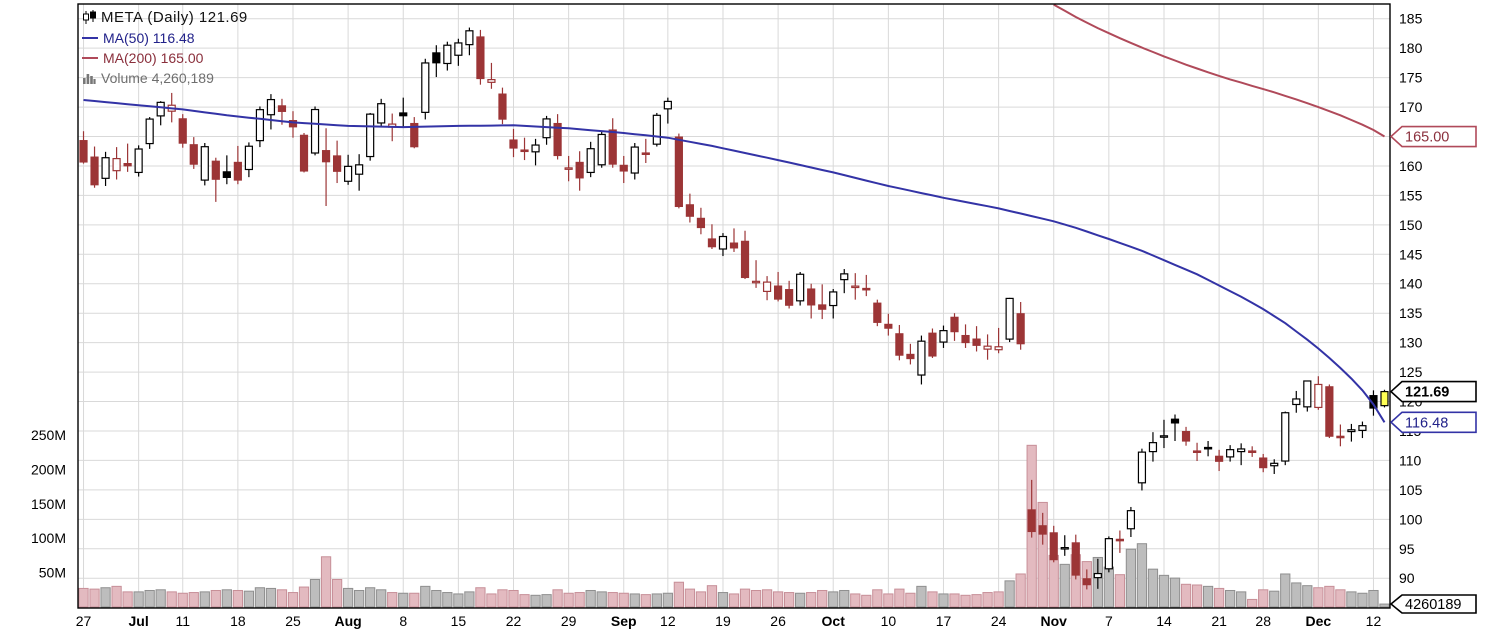 The image size is (1500, 630). I want to click on svg-text: 130, so click(1411, 343).